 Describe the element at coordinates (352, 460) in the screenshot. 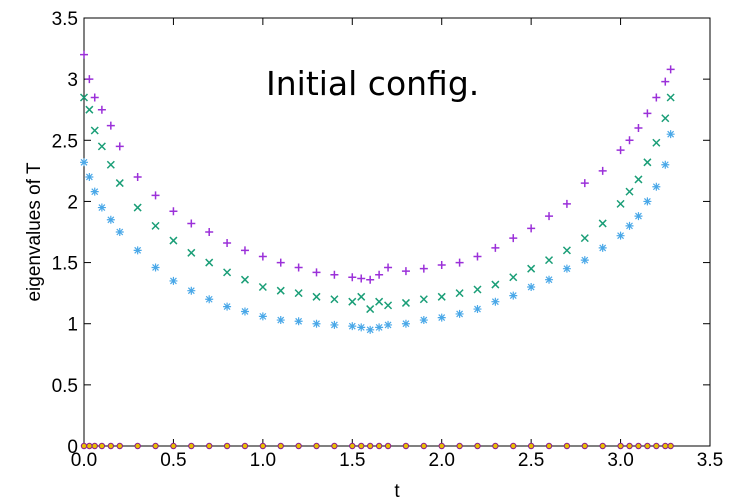

I see `x-tick-label: 1.5` at that location.